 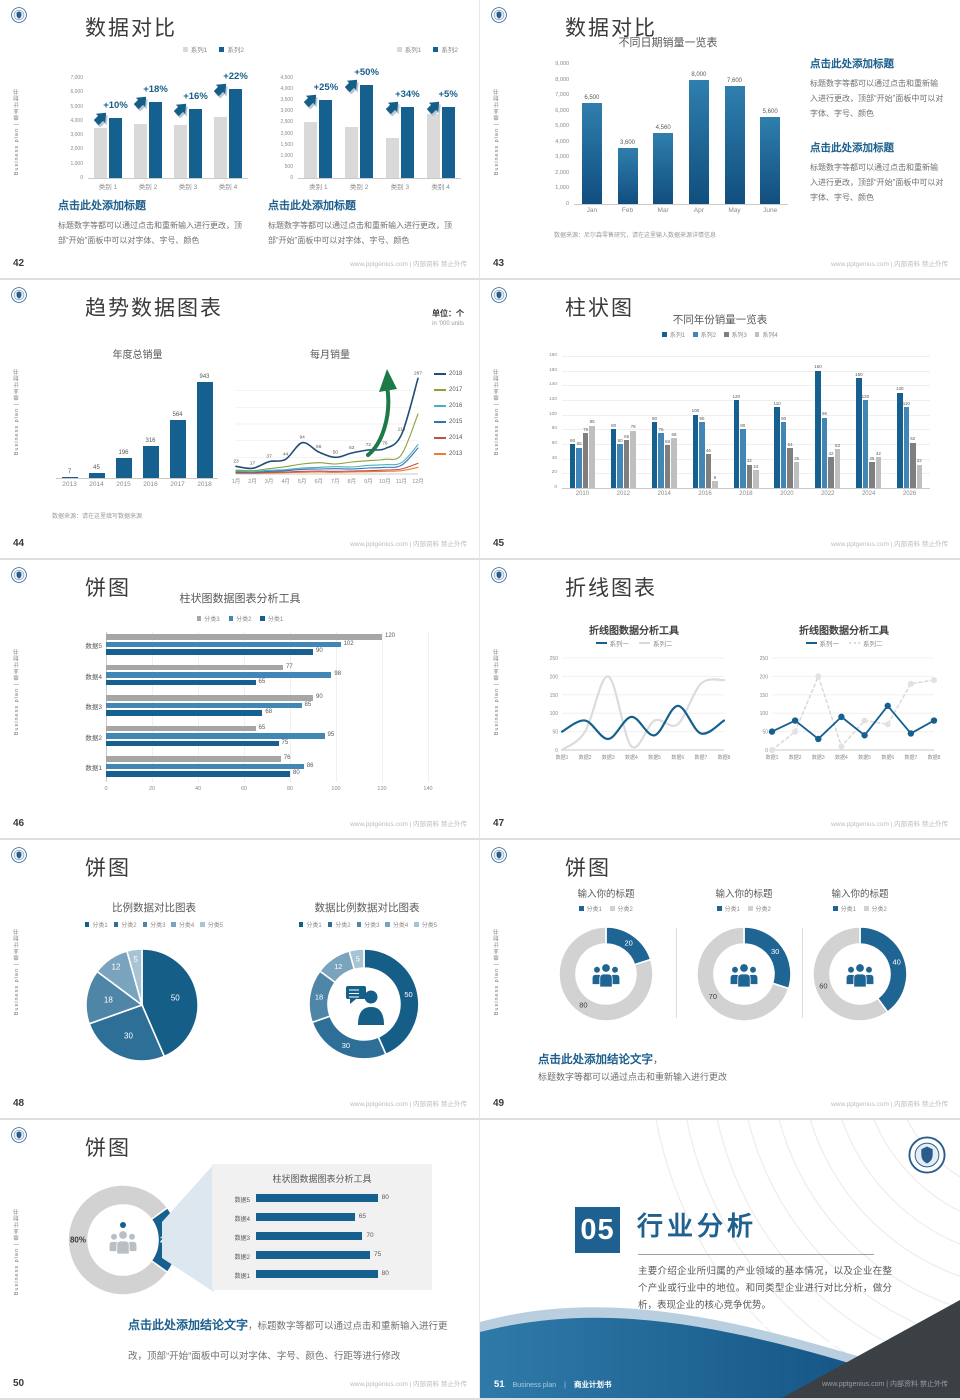 I want to click on svg-text: 12, so click(x=338, y=966).